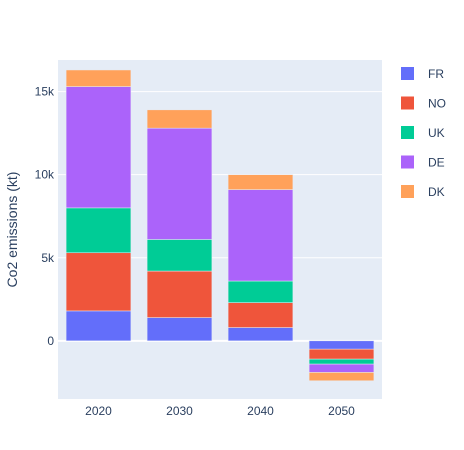 The height and width of the screenshot is (450, 464). I want to click on legend-swatch-dk, so click(407, 191).